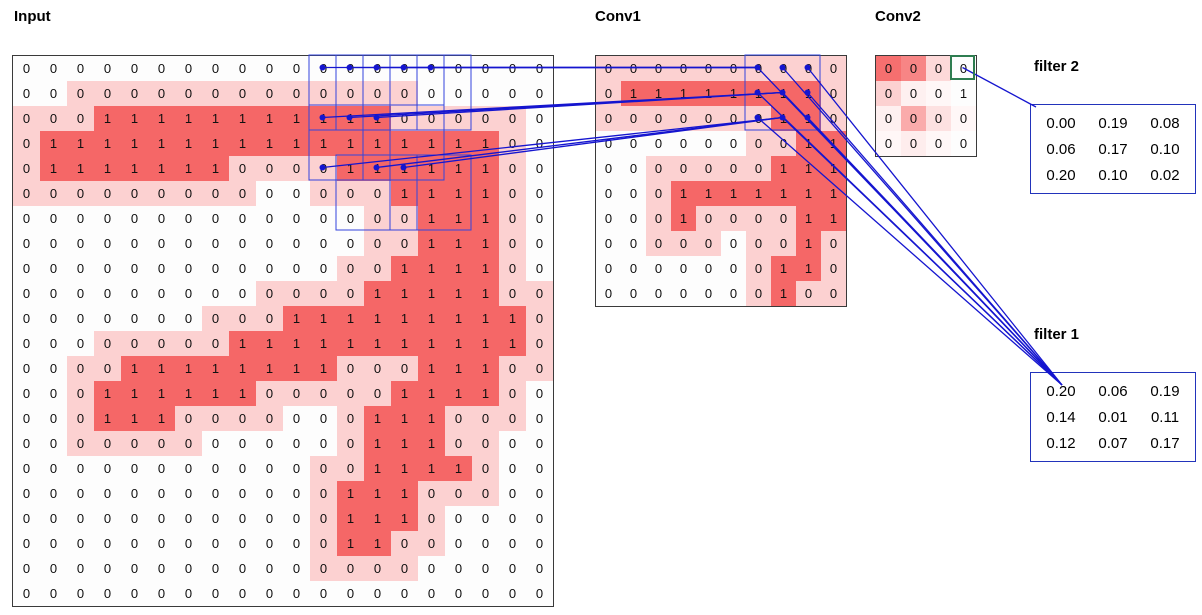 Image resolution: width=1202 pixels, height=615 pixels. Describe the element at coordinates (1165, 443) in the screenshot. I see `filter-value: 0.17` at that location.